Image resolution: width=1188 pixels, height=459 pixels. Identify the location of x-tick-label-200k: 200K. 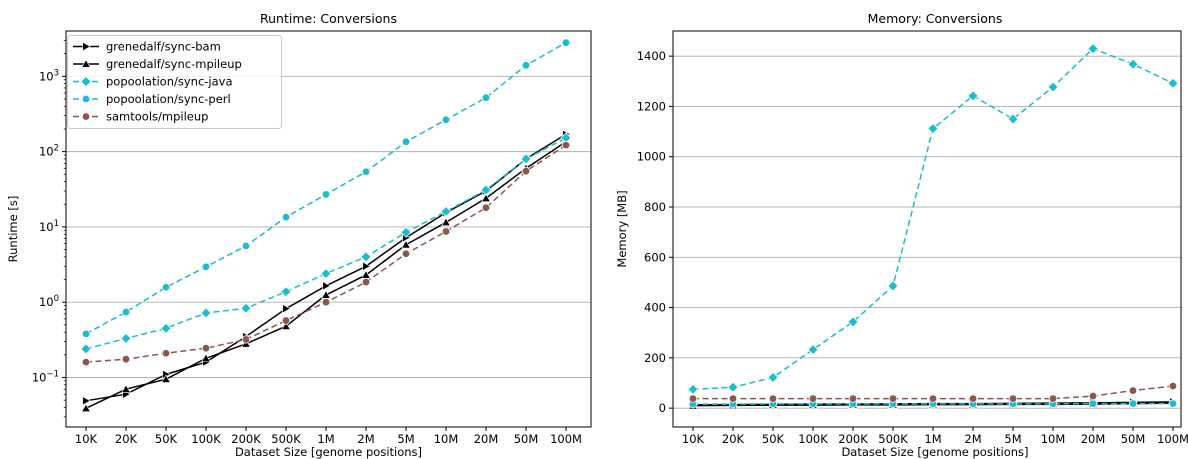
(853, 439).